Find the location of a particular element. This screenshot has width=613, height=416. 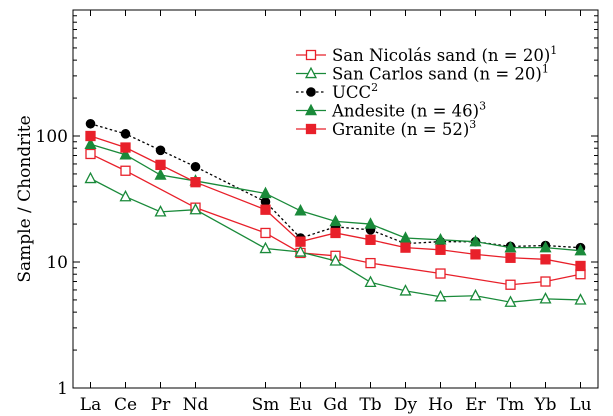

x-tick-label: Ce is located at coordinates (125, 405).